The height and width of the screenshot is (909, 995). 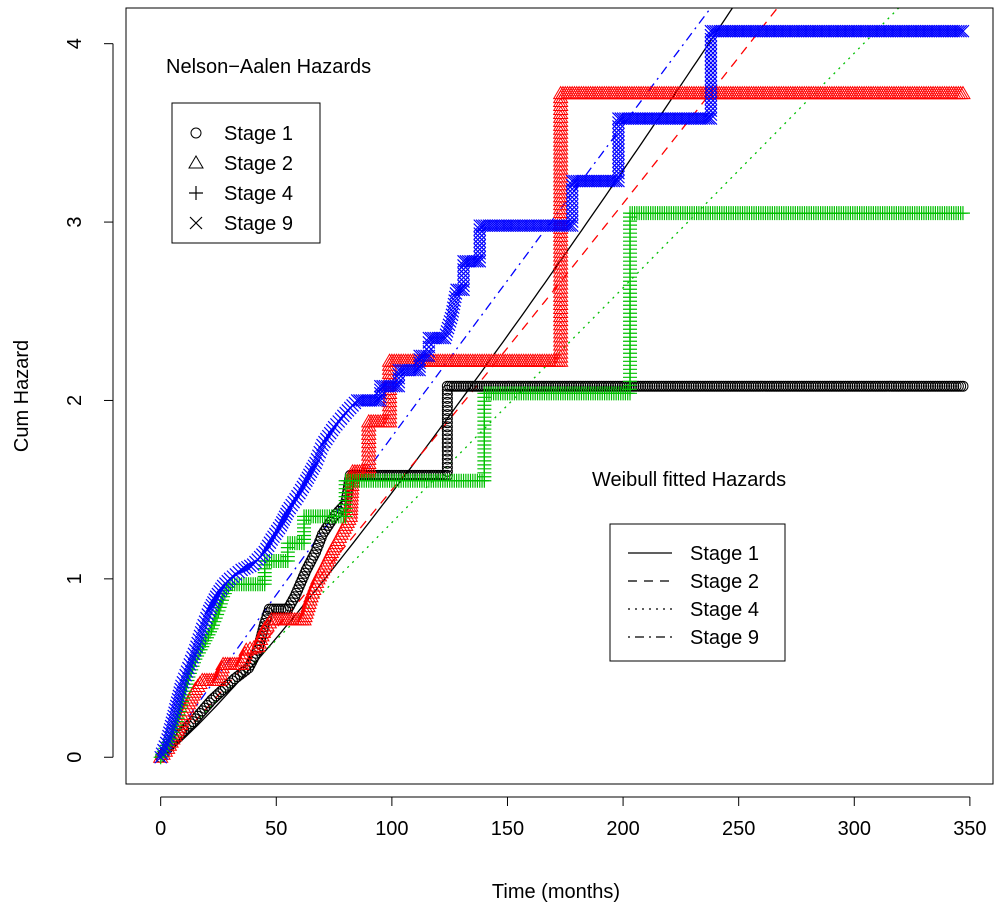 What do you see at coordinates (160, 829) in the screenshot?
I see `x-tick-label: 0` at bounding box center [160, 829].